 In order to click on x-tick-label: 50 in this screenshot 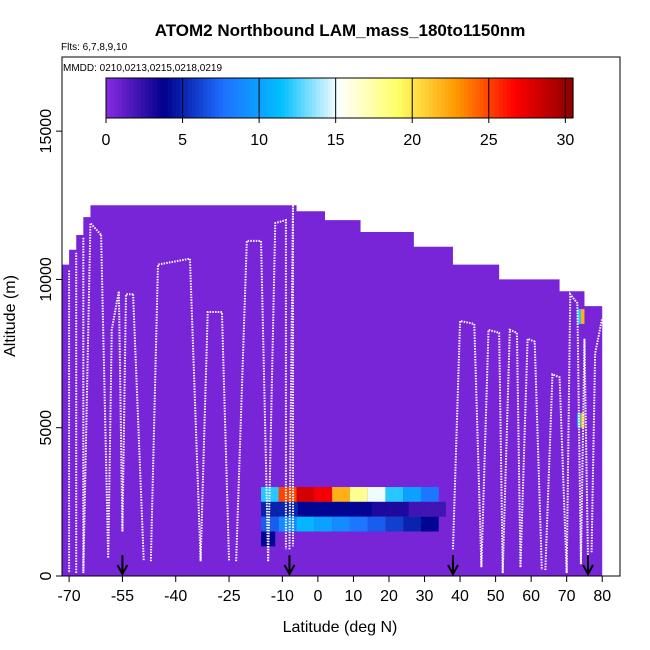, I will do `click(496, 596)`.